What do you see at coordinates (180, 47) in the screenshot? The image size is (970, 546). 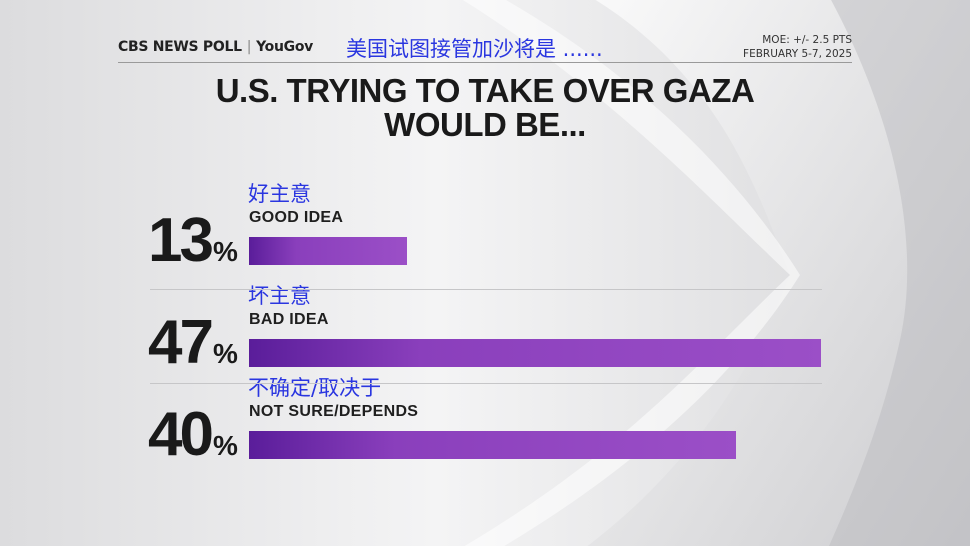 I see `brand-cbs: CBS NEWS POLL` at bounding box center [180, 47].